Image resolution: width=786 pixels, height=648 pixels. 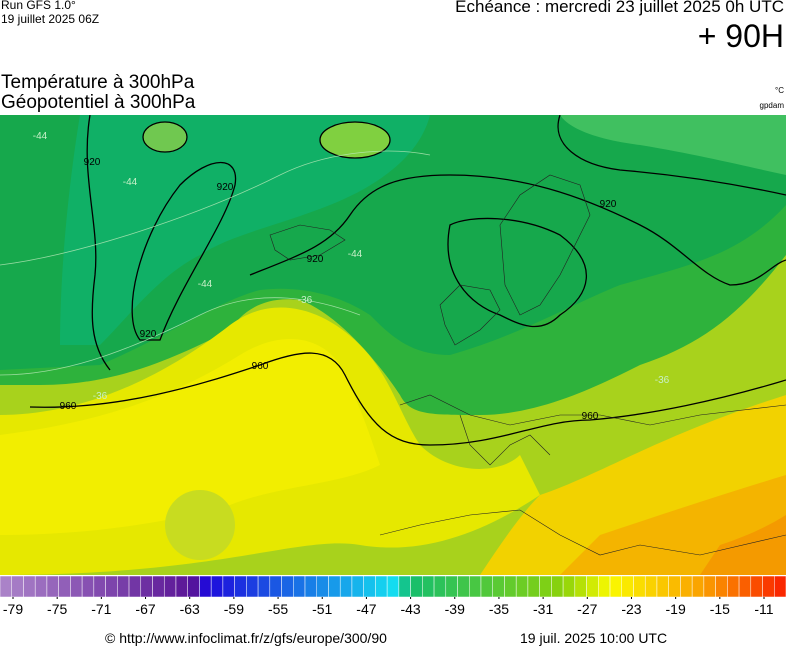 I want to click on tick-label: -15, so click(x=720, y=609).